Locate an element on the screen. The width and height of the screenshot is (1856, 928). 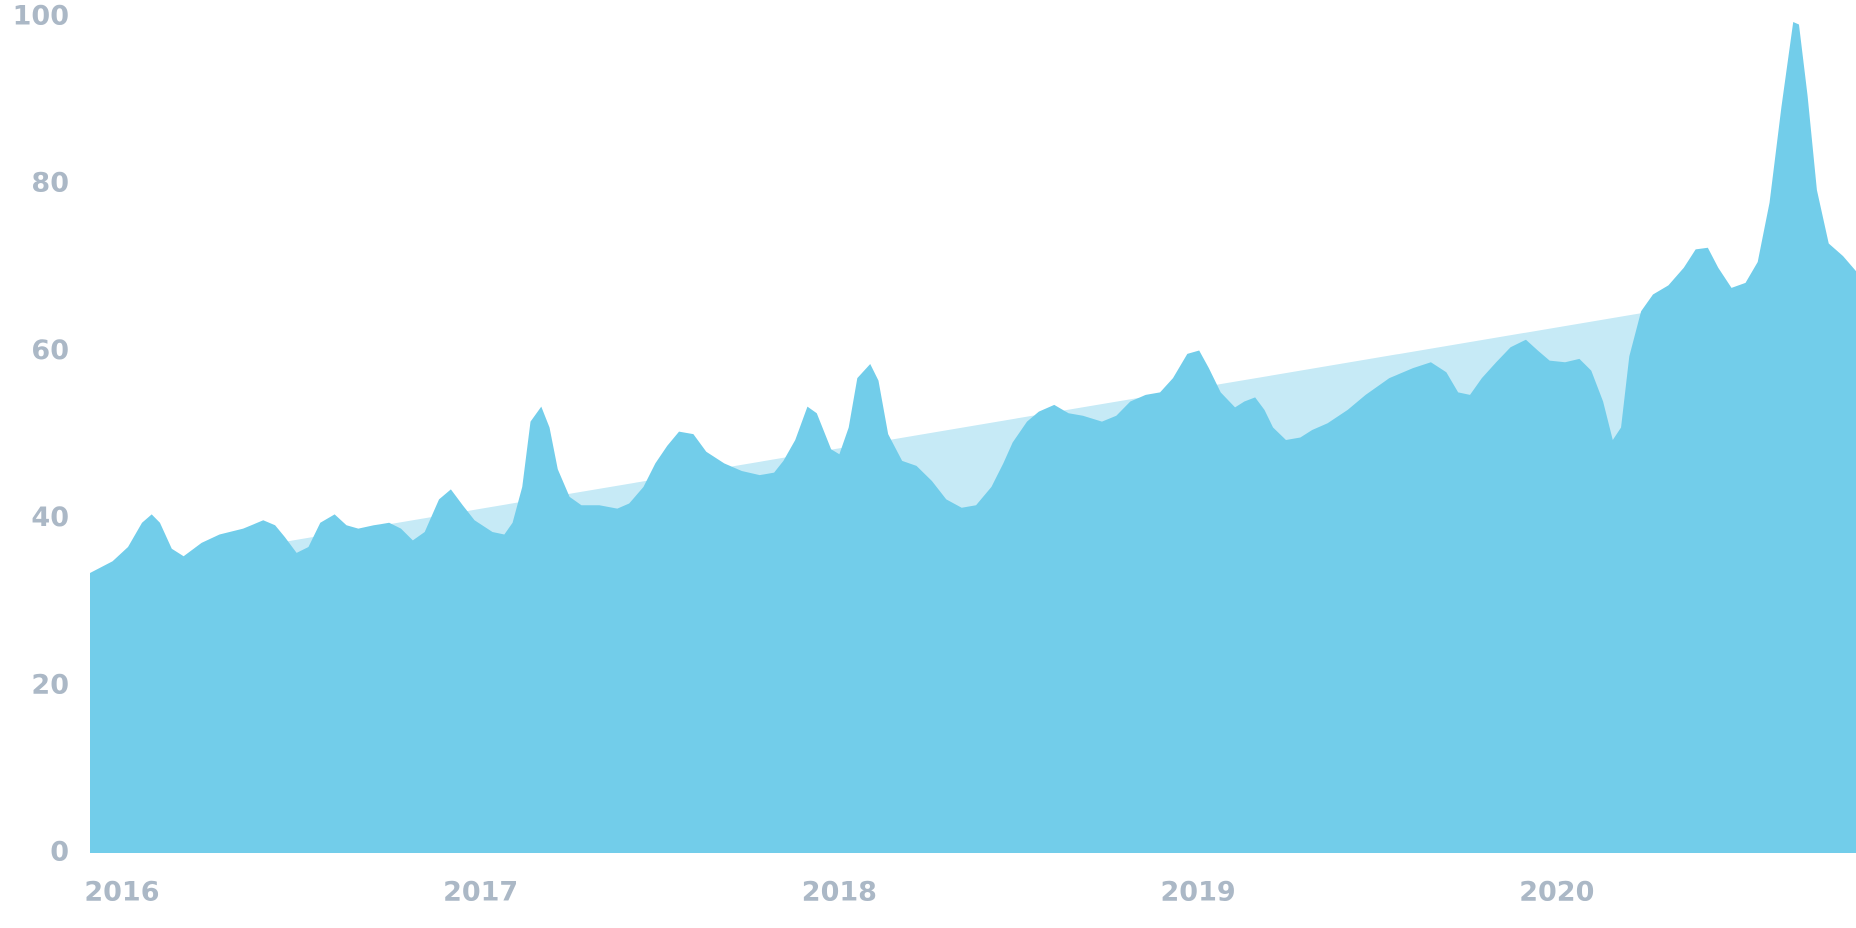
x-tick-label: 2017 is located at coordinates (480, 892).